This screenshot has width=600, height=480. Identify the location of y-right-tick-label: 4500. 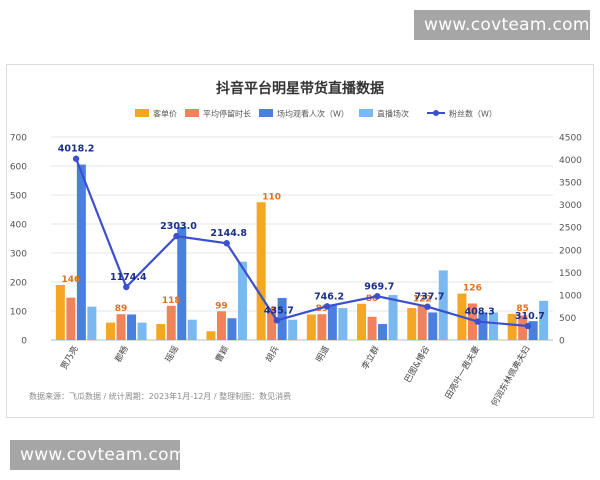
(570, 139).